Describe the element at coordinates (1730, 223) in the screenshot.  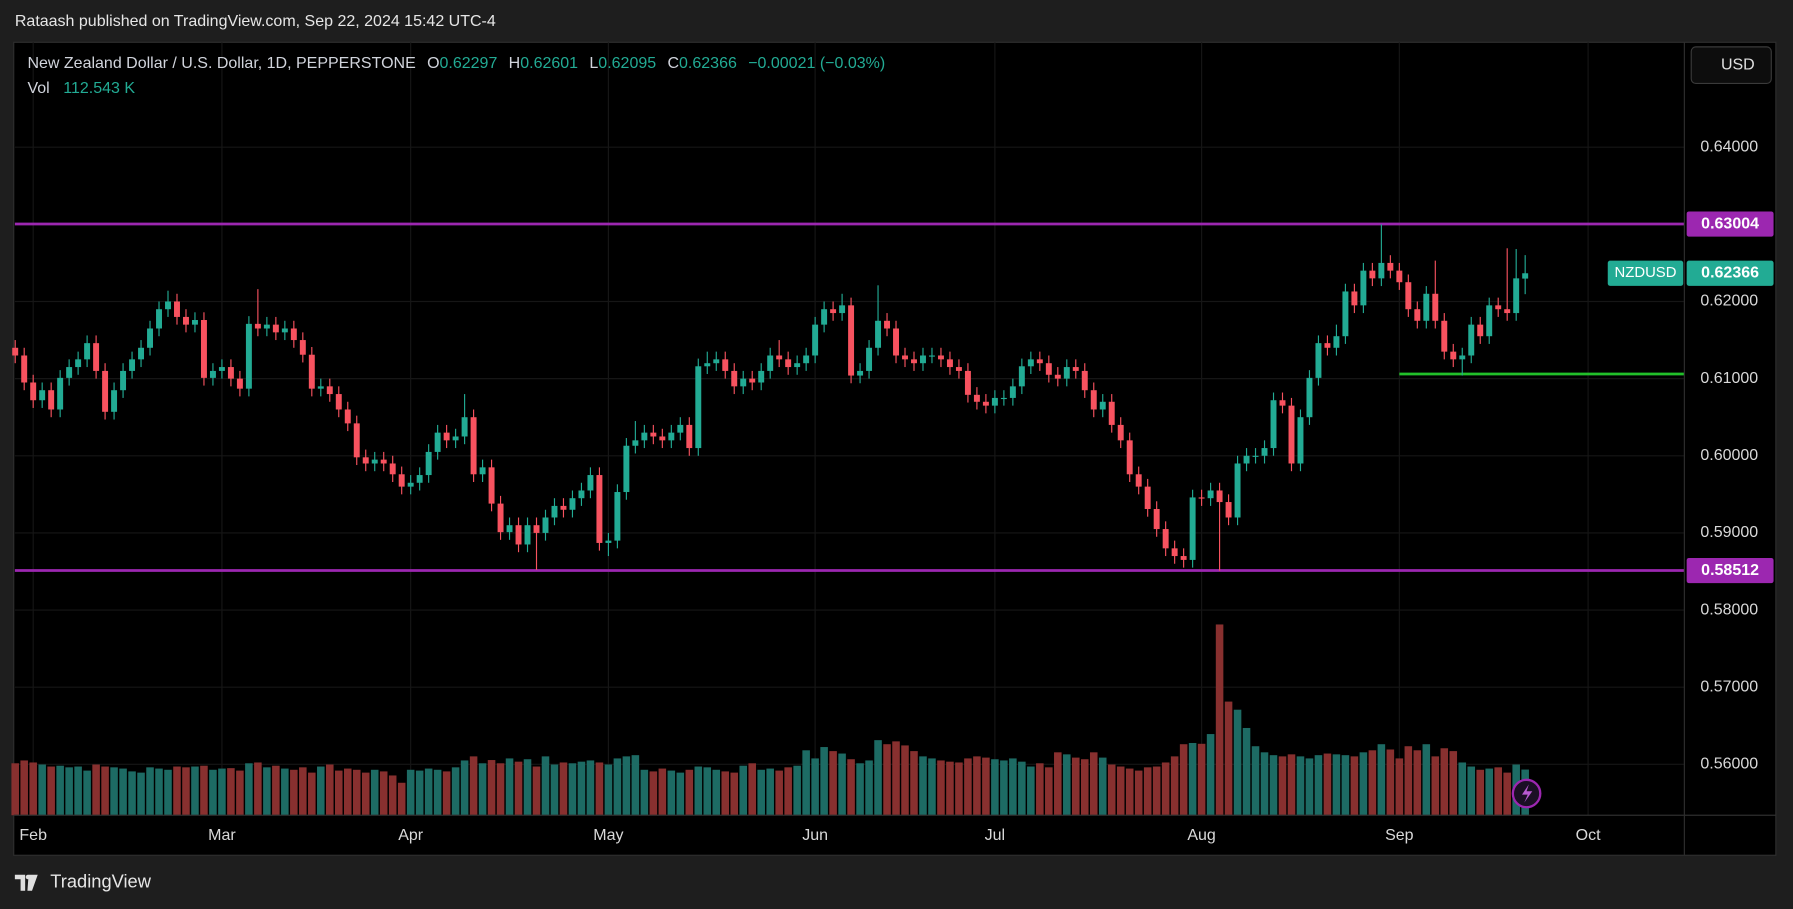
I see `price-tag-label: 0.63004` at that location.